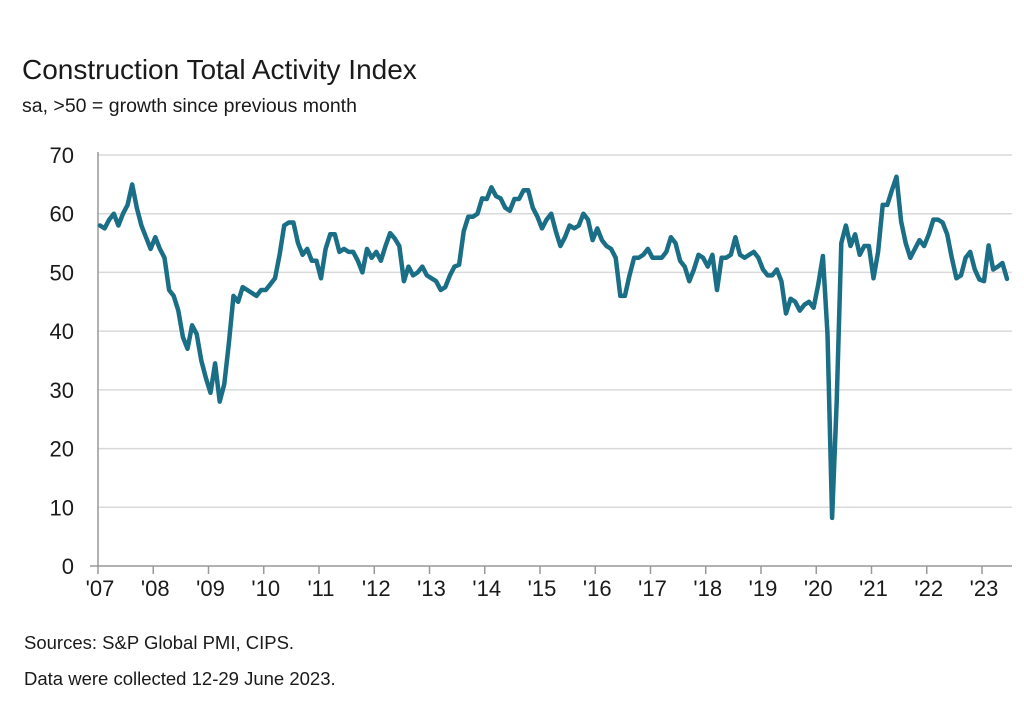  Describe the element at coordinates (68, 566) in the screenshot. I see `y-tick-label: 0` at that location.